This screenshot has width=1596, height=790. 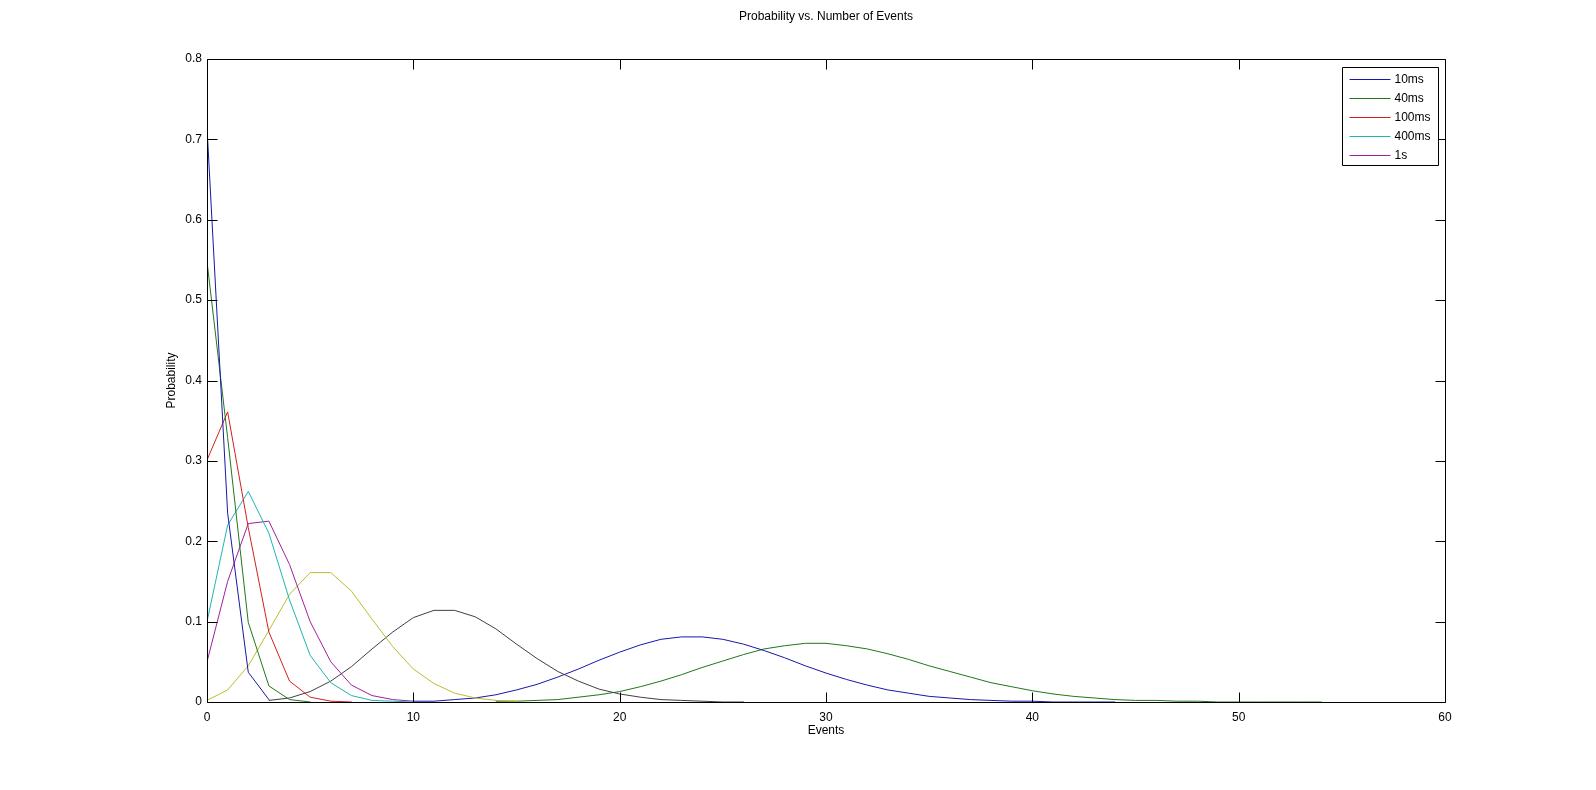 What do you see at coordinates (194, 620) in the screenshot?
I see `y-tick-label: 0.1` at bounding box center [194, 620].